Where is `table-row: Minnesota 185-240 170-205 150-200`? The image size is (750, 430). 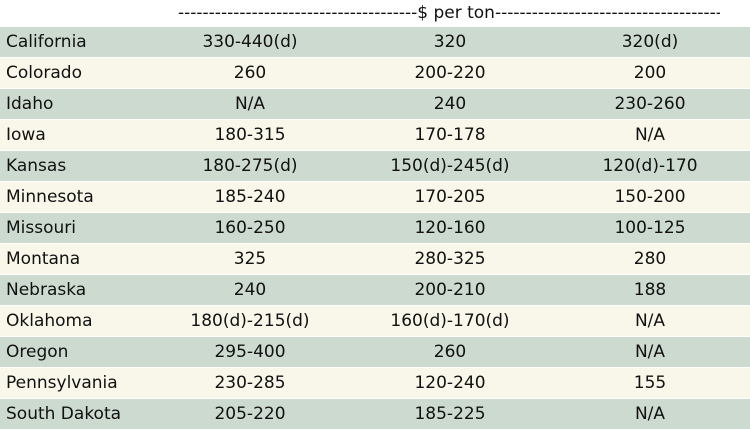 table-row: Minnesota 185-240 170-205 150-200 is located at coordinates (375, 196).